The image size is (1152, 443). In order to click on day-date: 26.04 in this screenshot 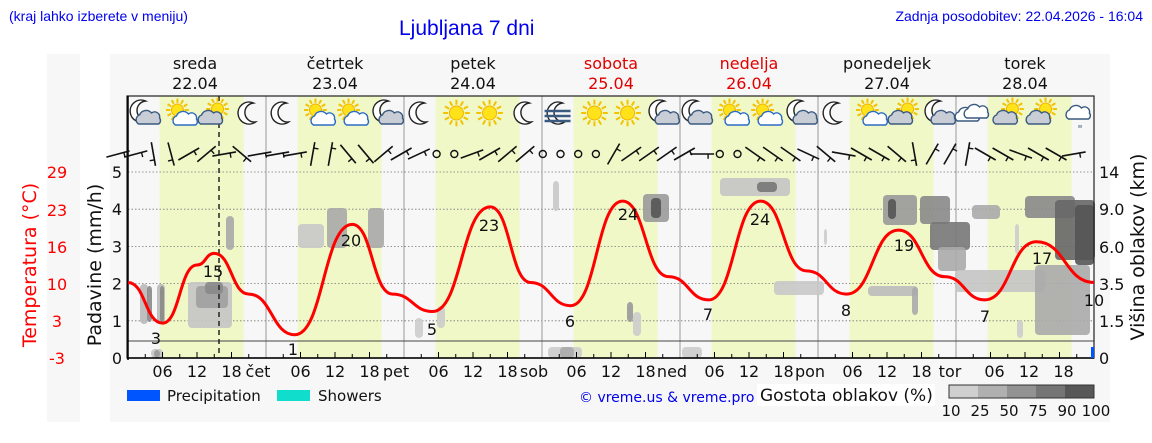, I will do `click(749, 83)`.